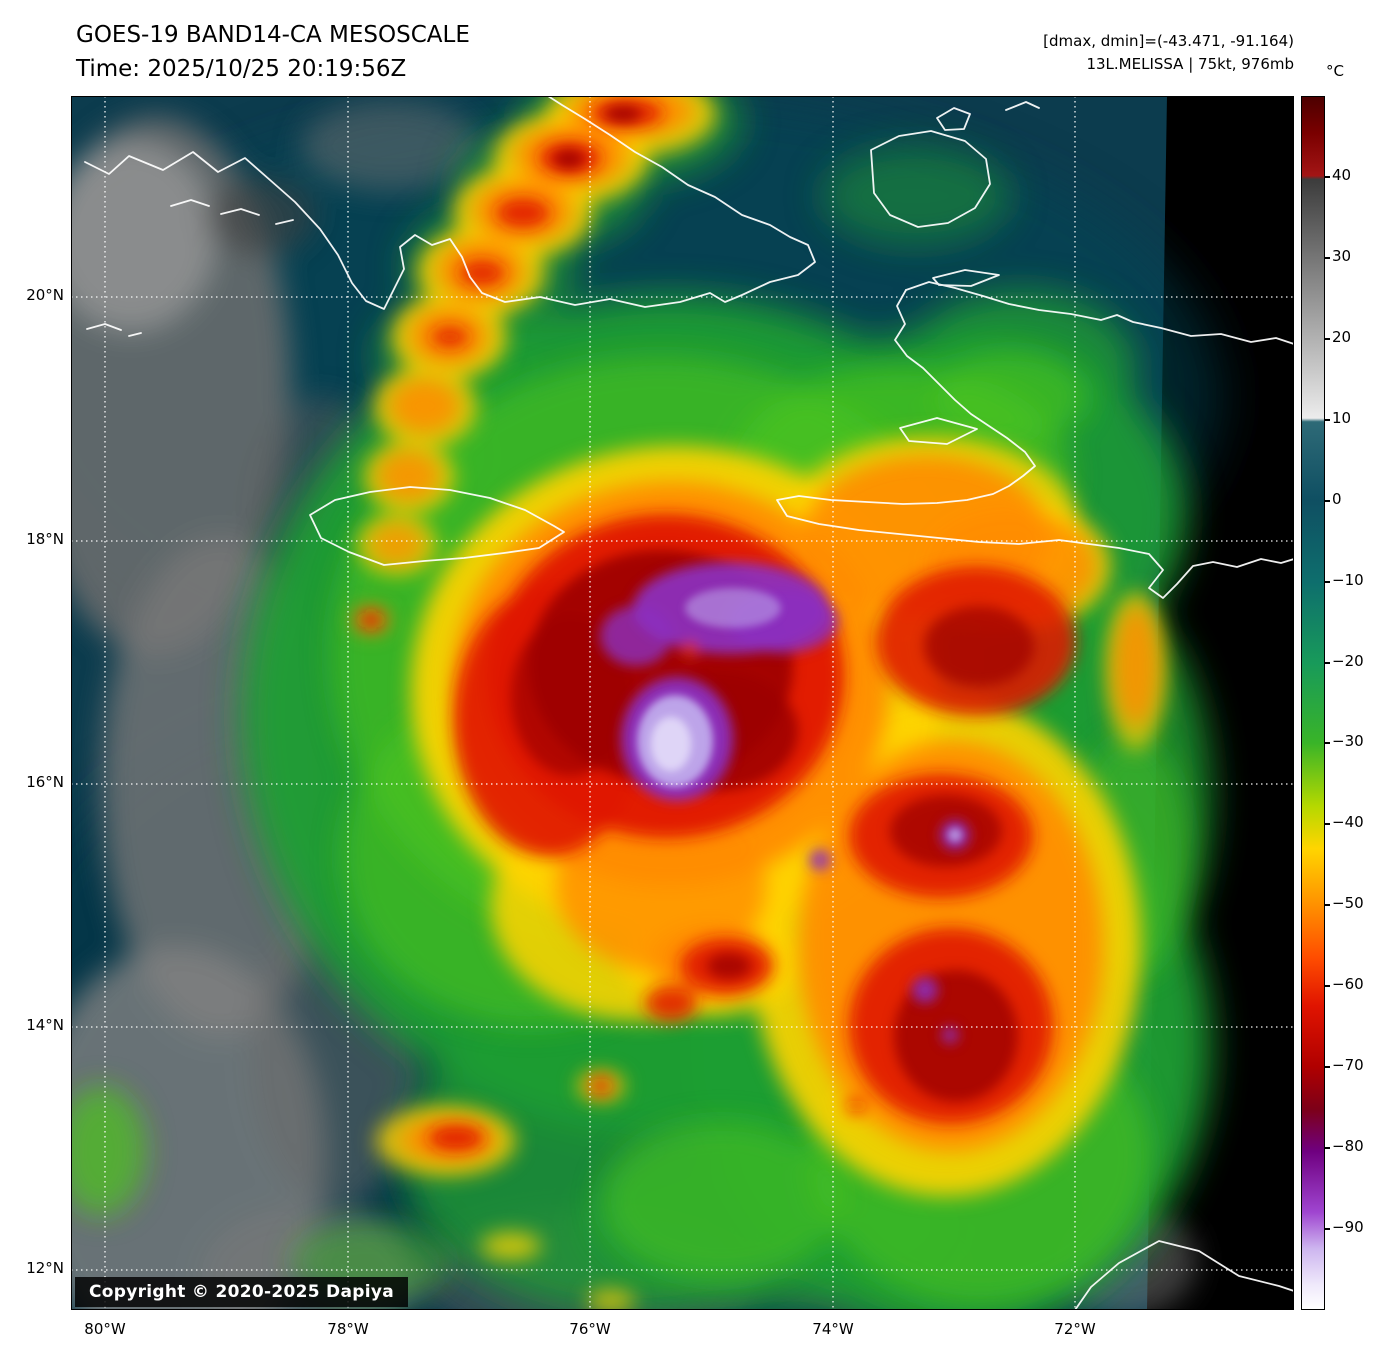 The image size is (1390, 1359). What do you see at coordinates (105, 1329) in the screenshot?
I see `lon-label-80w: 80°W` at bounding box center [105, 1329].